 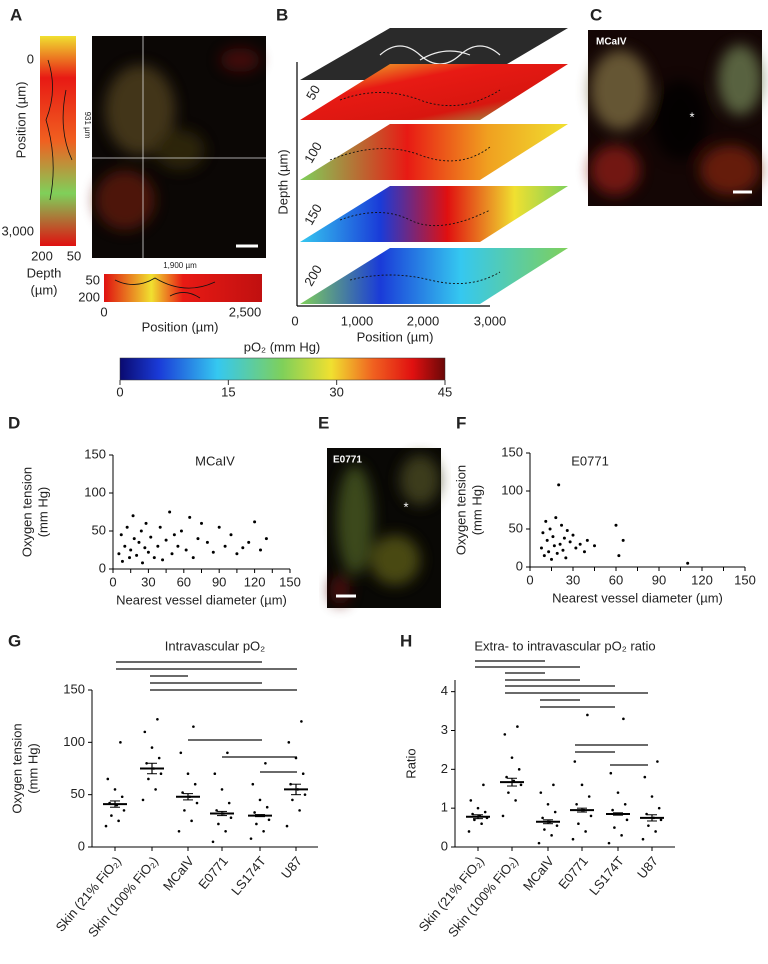 I want to click on x-tick-label: 0, so click(x=529, y=579).